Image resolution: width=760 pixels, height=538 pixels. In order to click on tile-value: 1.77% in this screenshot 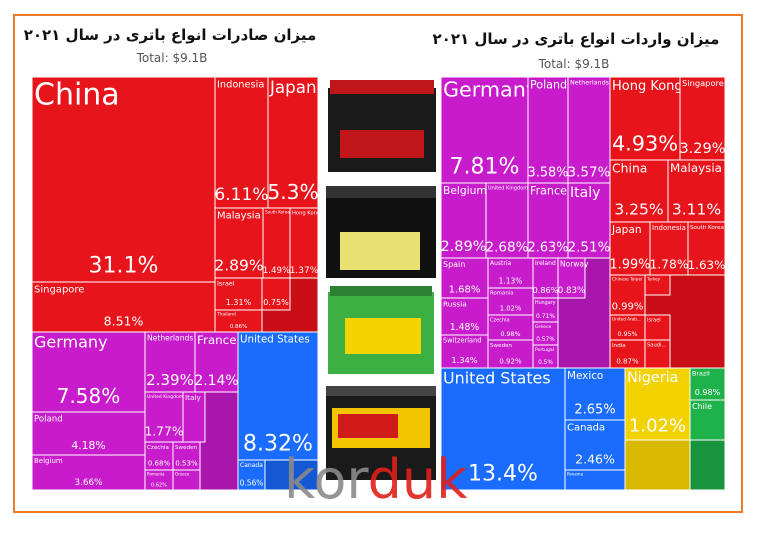, I will do `click(163, 432)`.